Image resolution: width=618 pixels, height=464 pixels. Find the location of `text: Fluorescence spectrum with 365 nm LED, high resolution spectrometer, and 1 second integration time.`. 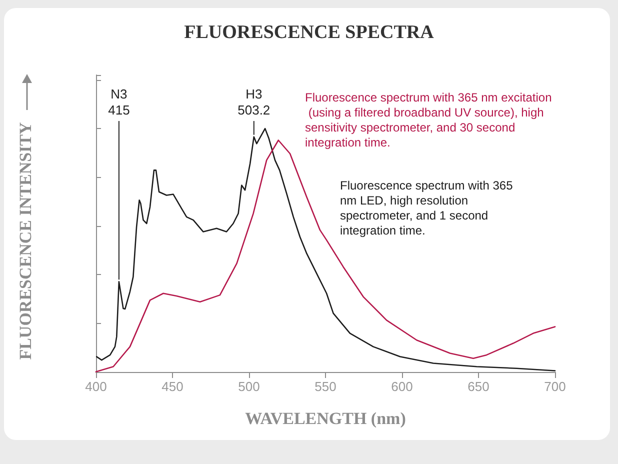

text: Fluorescence spectrum with 365 nm LED, high resolution spectrometer, and 1 second integration time. is located at coordinates (428, 208).